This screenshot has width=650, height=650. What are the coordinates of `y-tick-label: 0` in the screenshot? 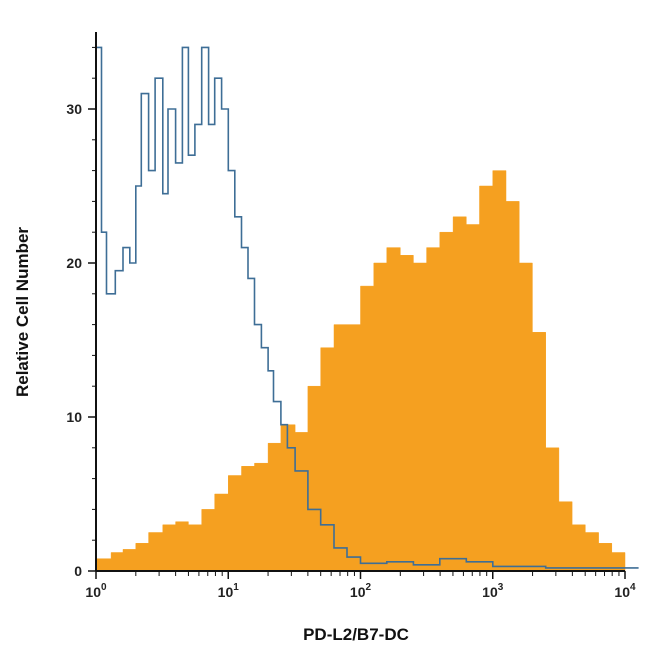 It's located at (78, 571).